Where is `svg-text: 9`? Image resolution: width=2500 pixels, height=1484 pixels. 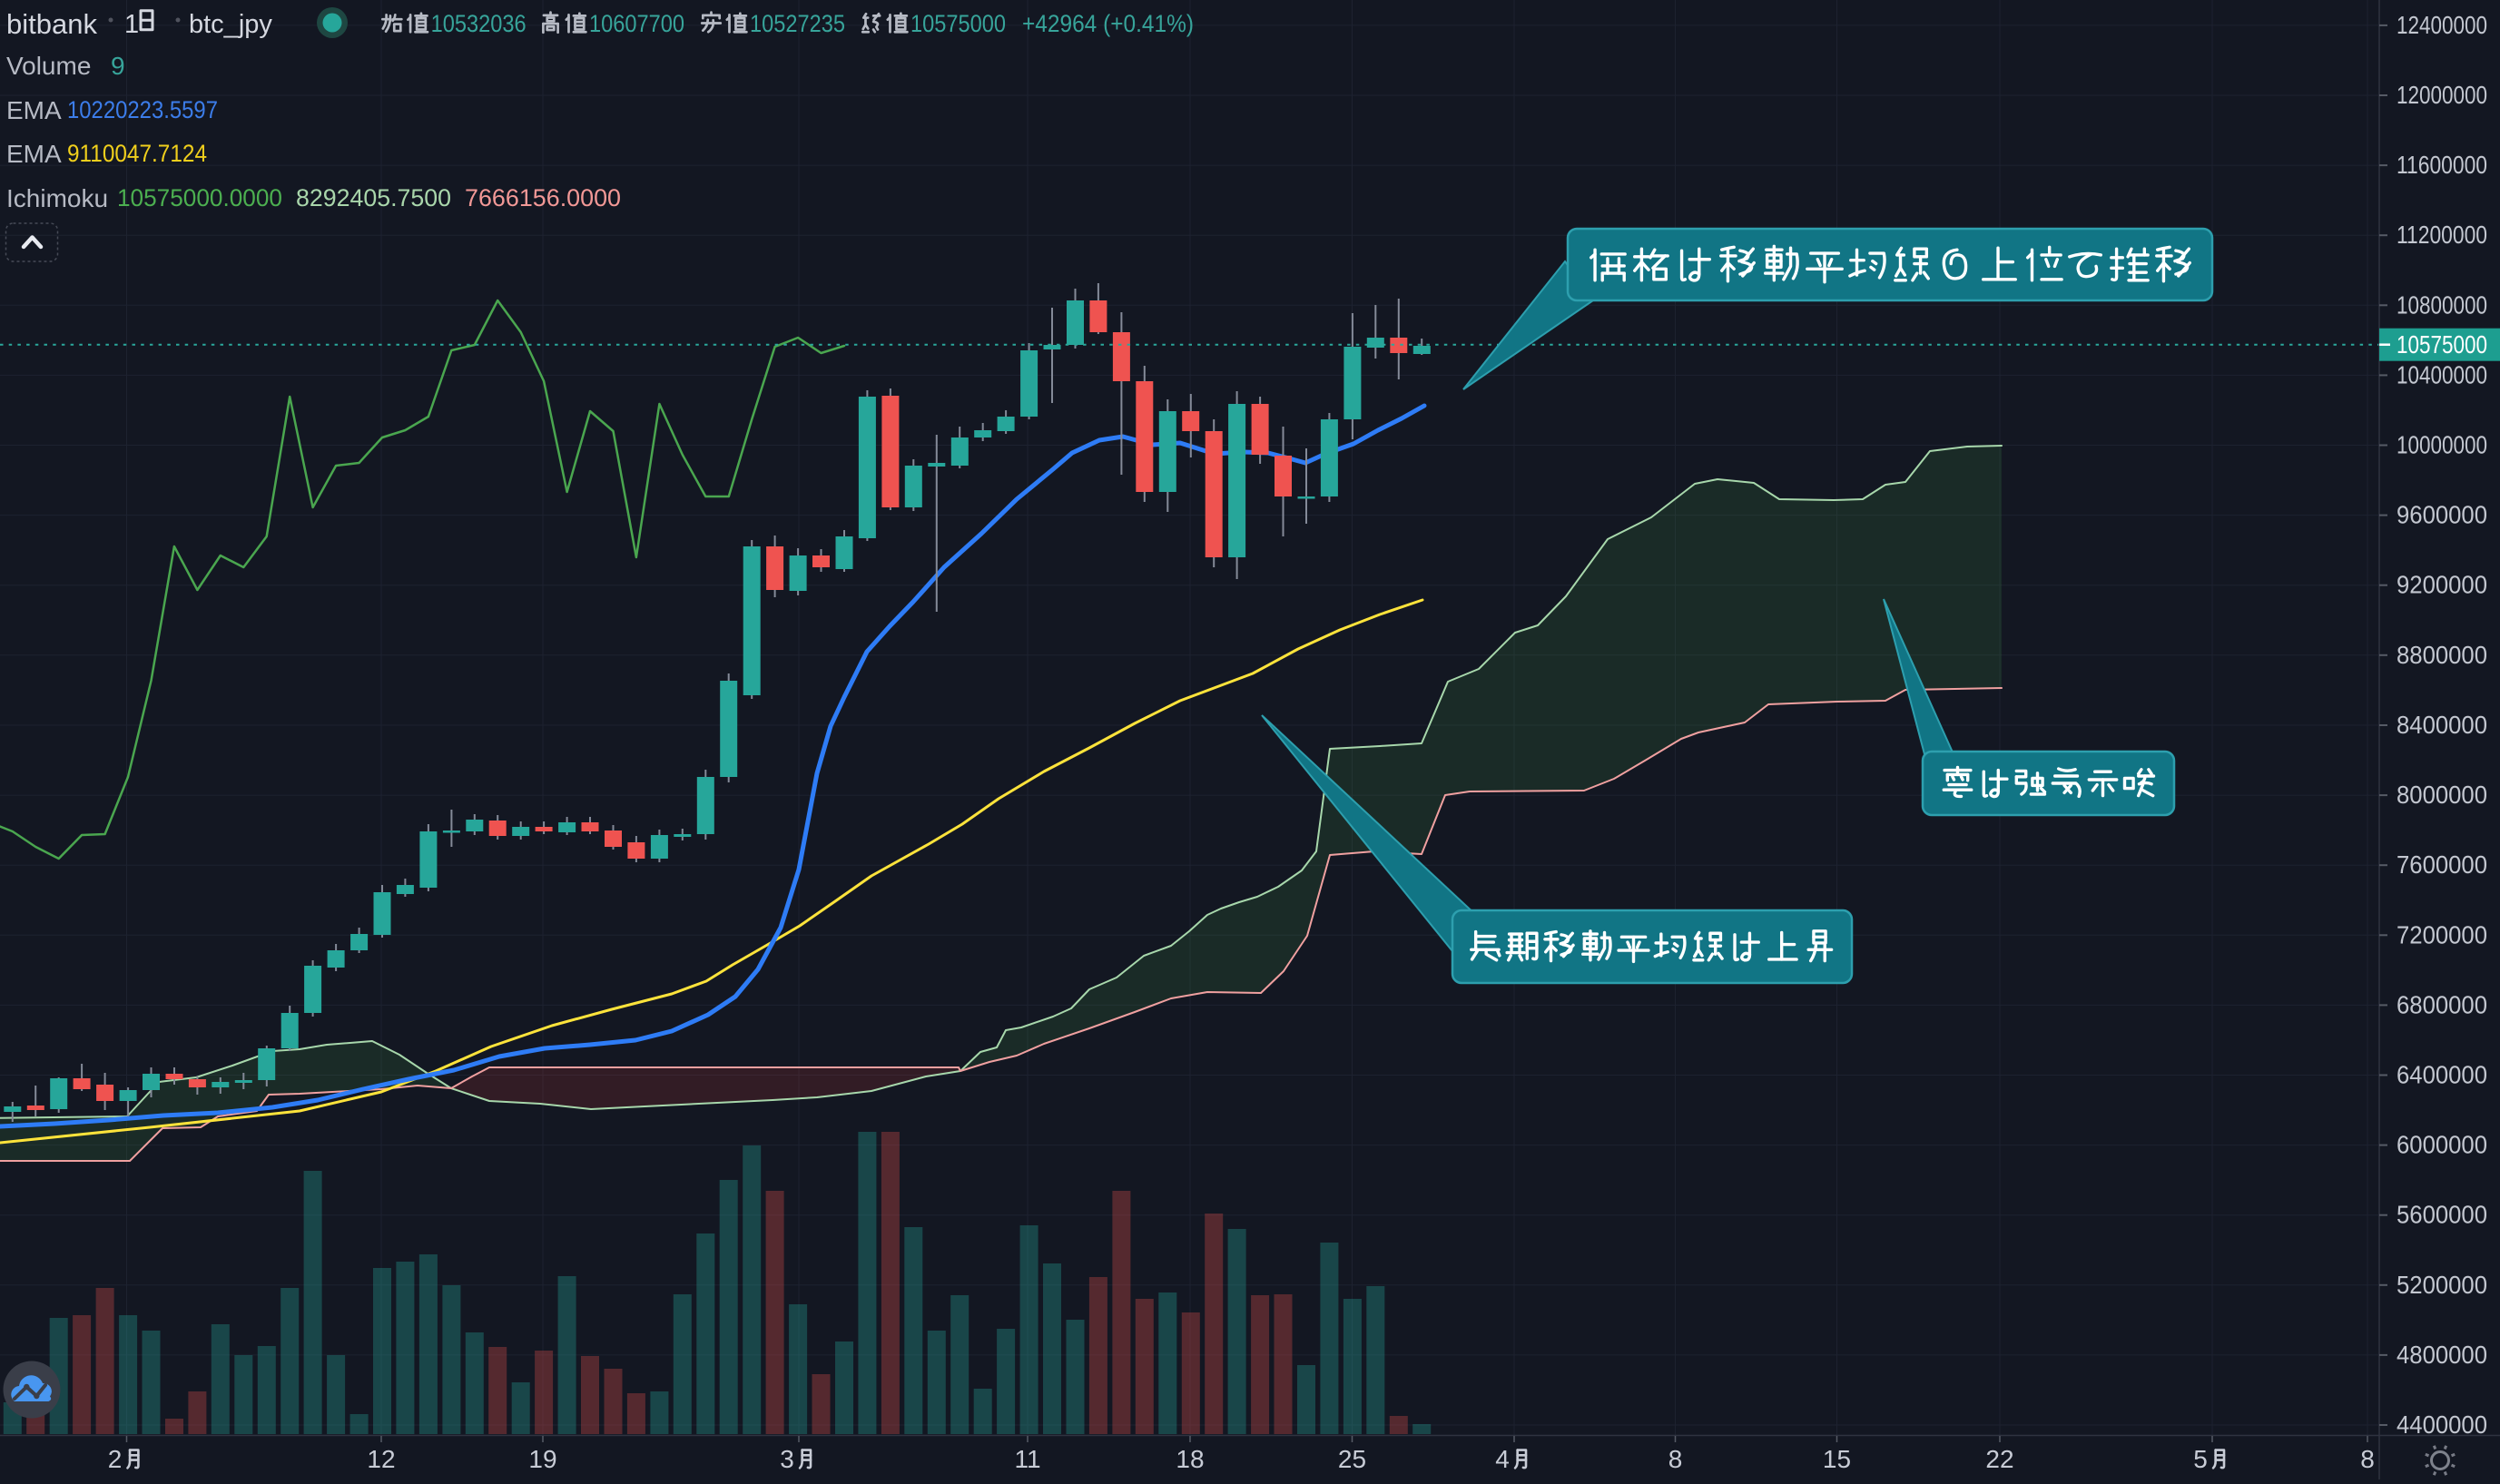 svg-text: 9 is located at coordinates (118, 66).